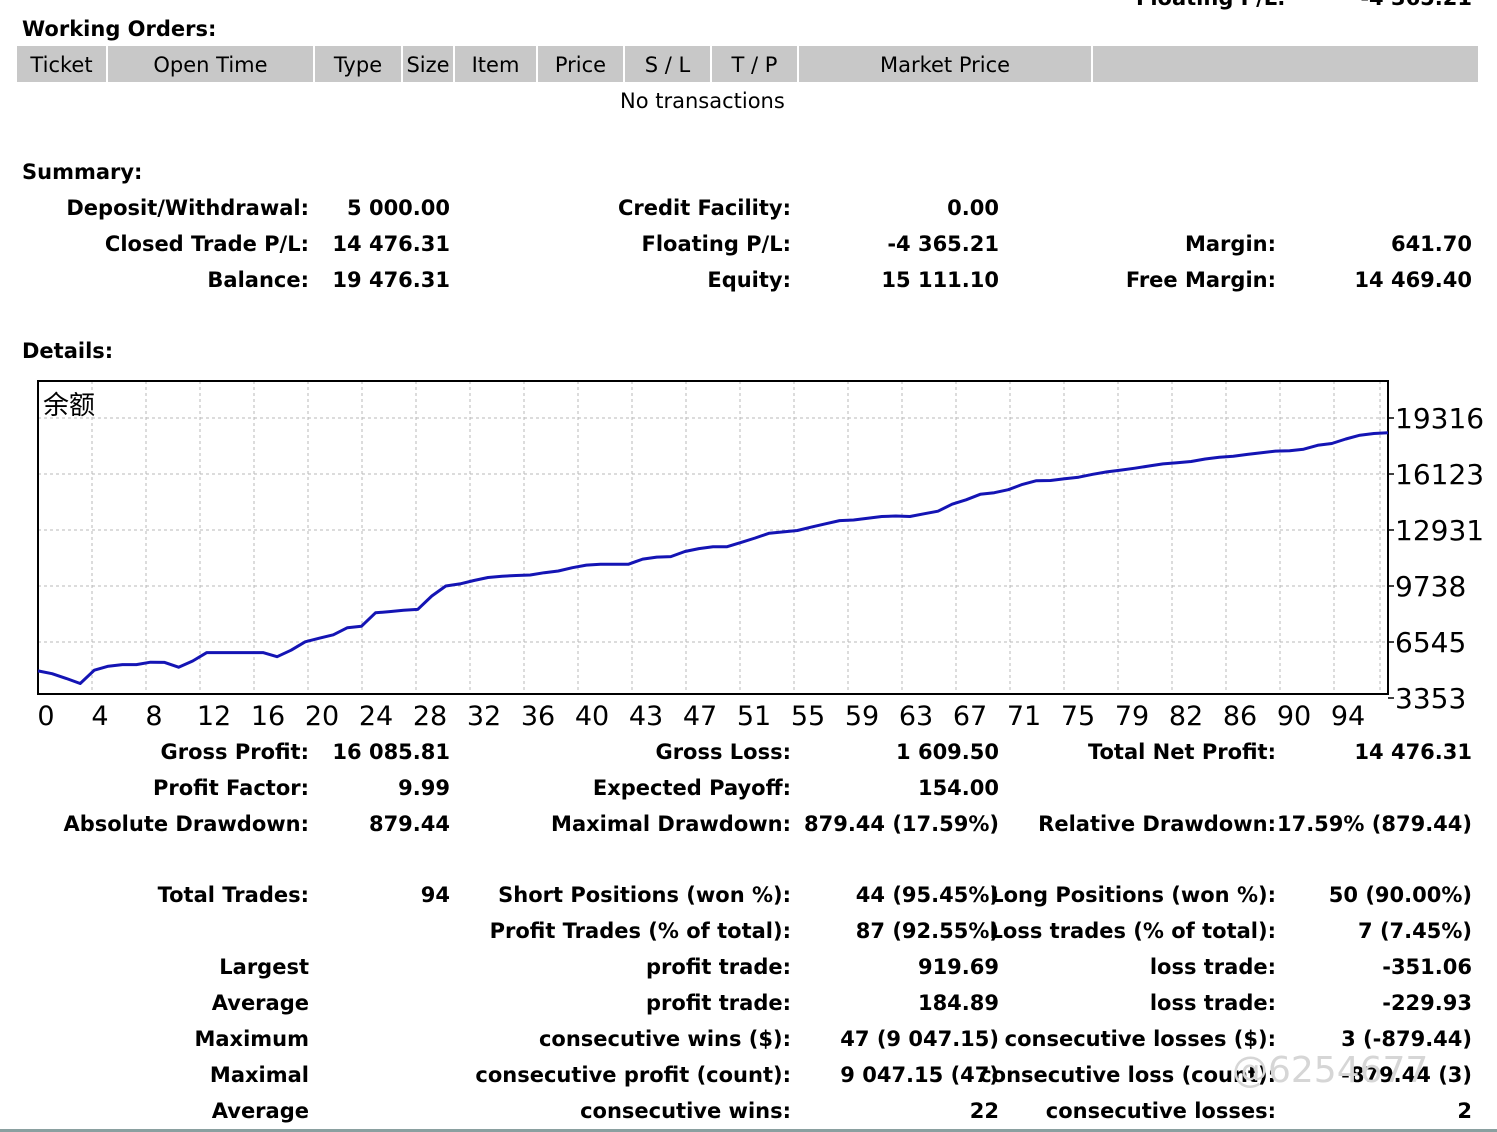 Image resolution: width=1497 pixels, height=1132 pixels. I want to click on avg-consecutive-losses-value: 2, so click(1464, 1111).